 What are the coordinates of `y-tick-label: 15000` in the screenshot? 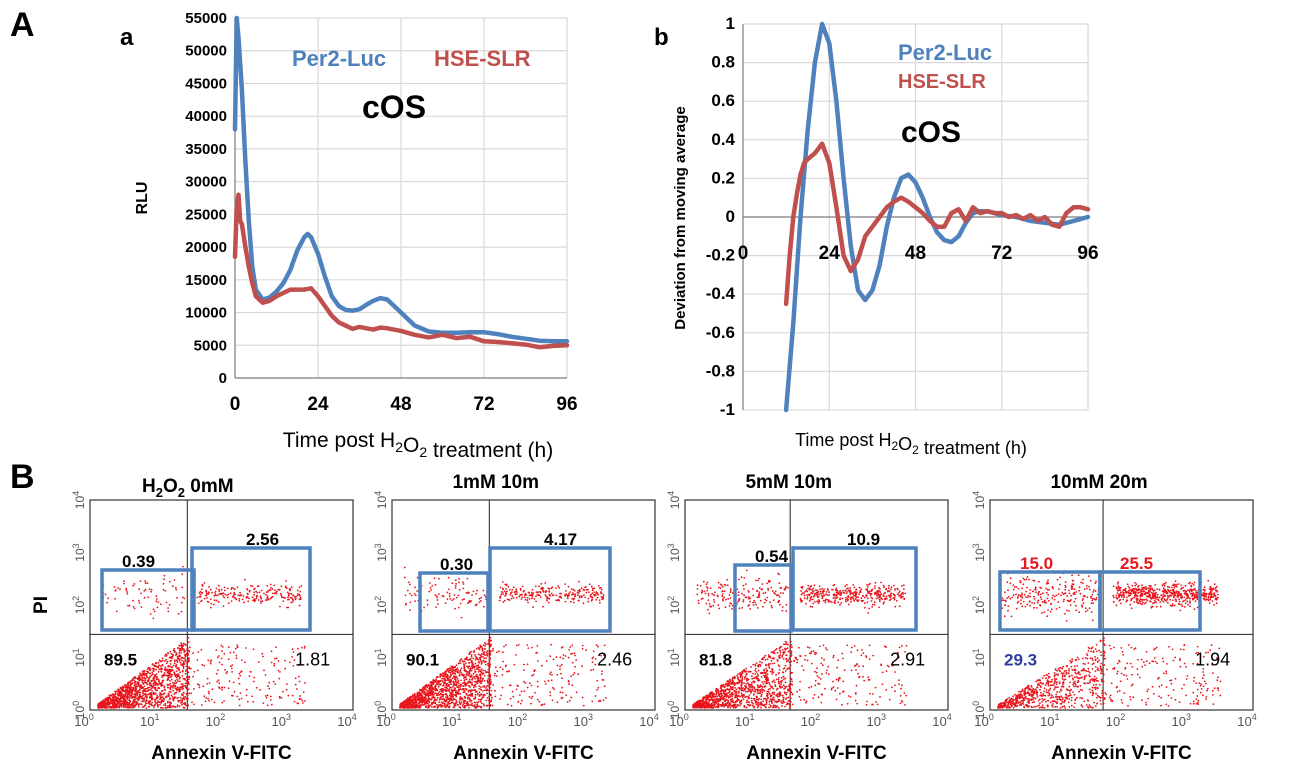 It's located at (206, 280).